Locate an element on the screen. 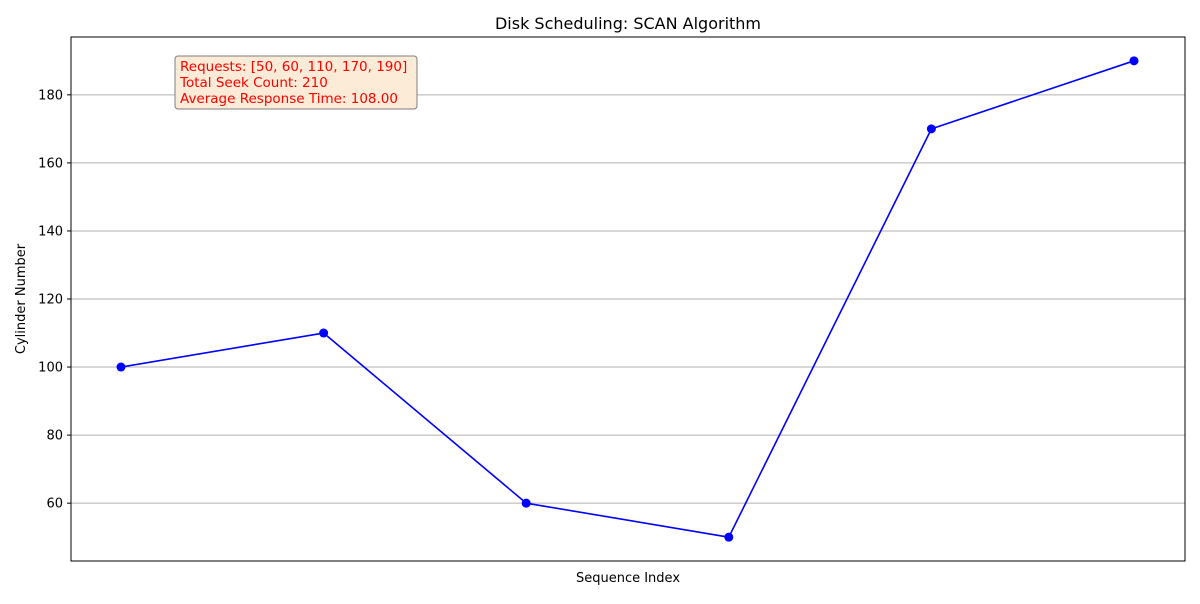  y-tick-label: 140 is located at coordinates (50, 231).